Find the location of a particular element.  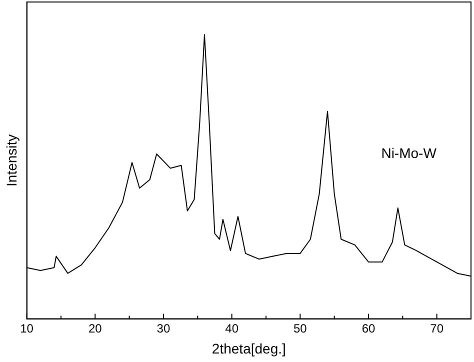

x-tick-label: 50 is located at coordinates (300, 328).